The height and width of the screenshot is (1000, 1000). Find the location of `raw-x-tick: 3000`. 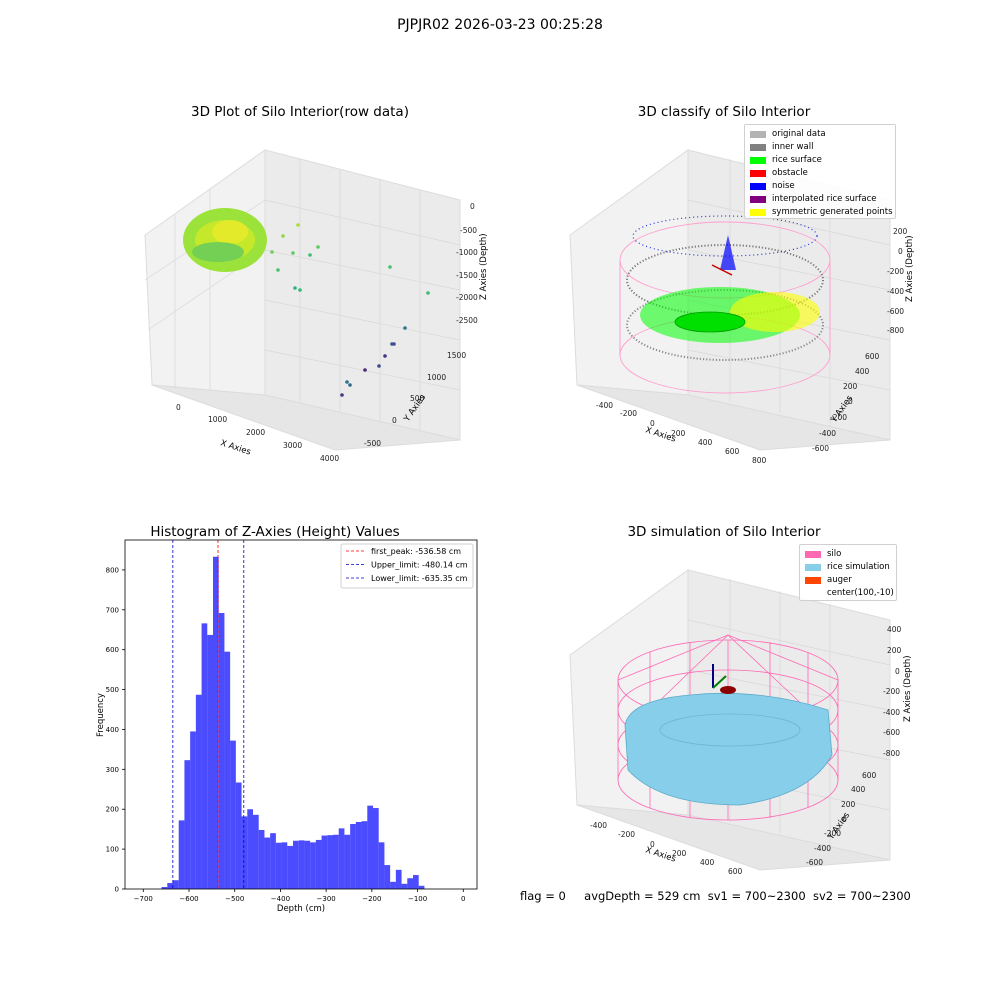

raw-x-tick: 3000 is located at coordinates (292, 445).